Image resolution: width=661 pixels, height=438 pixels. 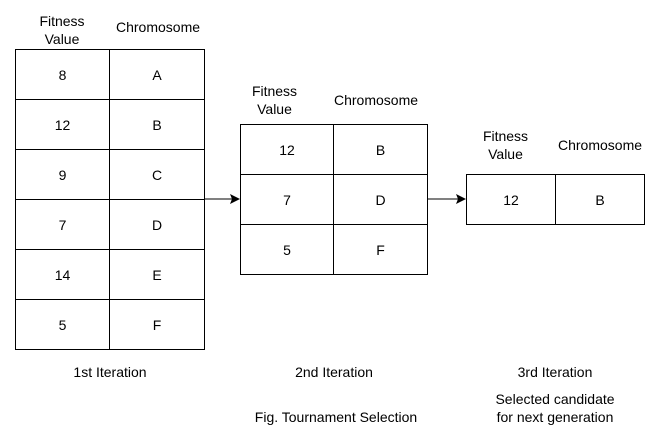 What do you see at coordinates (110, 372) in the screenshot?
I see `table1-caption: 1st Iteration` at bounding box center [110, 372].